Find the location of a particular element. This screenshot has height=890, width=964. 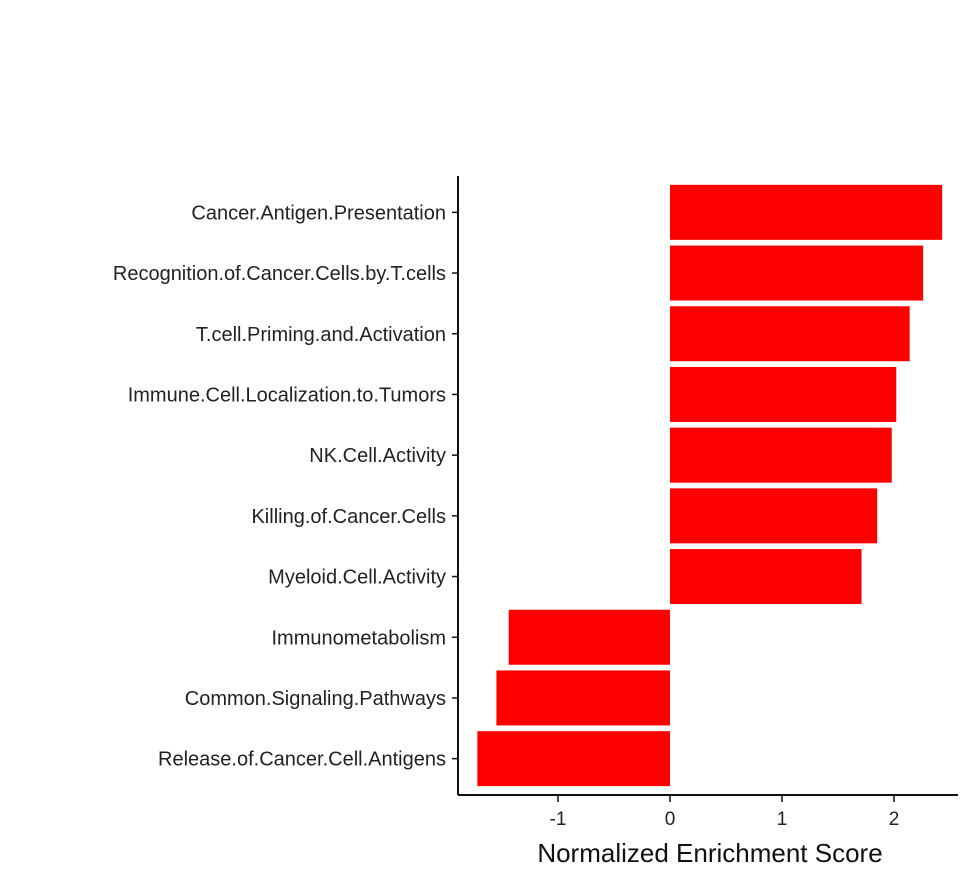

category-label: Myeloid.Cell.Activity is located at coordinates (357, 578).